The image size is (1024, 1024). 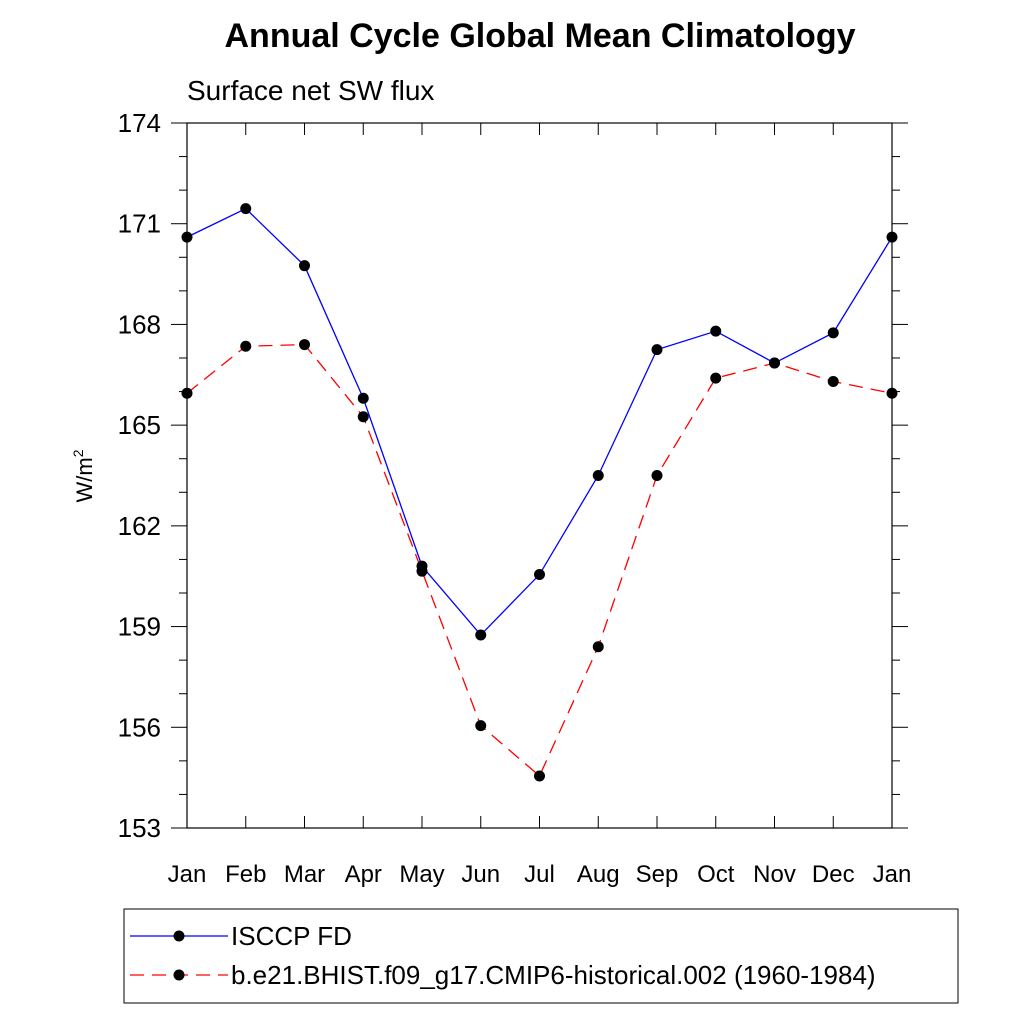 What do you see at coordinates (139, 425) in the screenshot?
I see `y-tick-label: 165` at bounding box center [139, 425].